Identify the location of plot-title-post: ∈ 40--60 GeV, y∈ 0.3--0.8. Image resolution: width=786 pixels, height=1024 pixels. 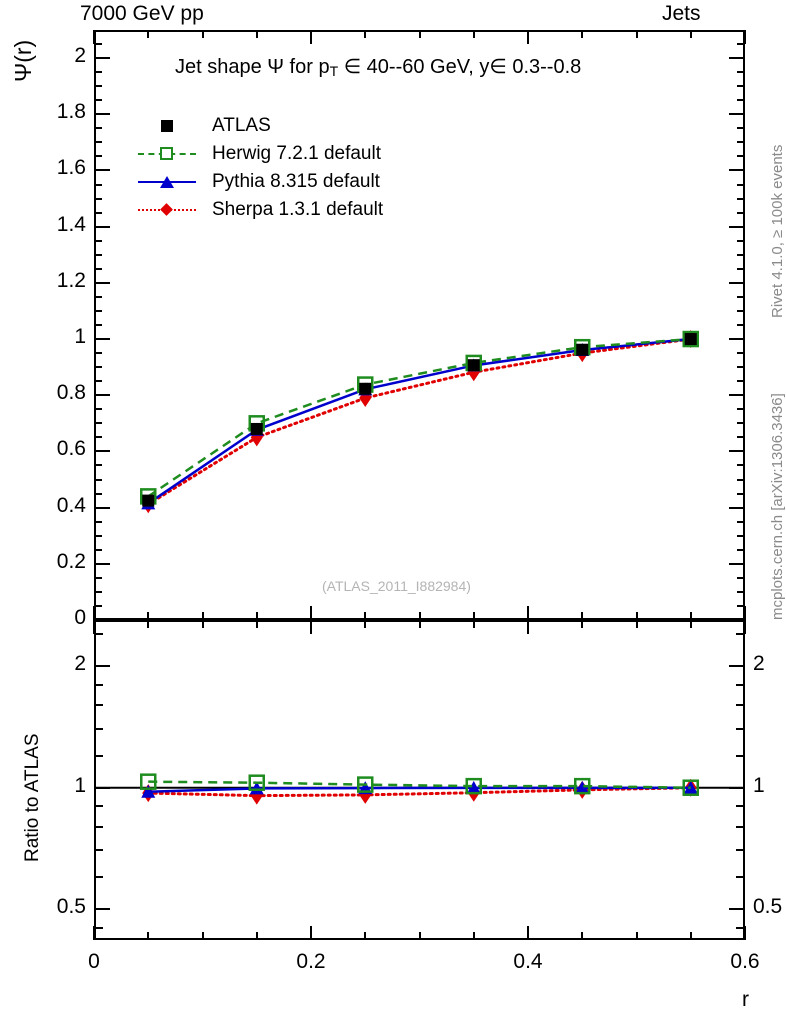
(460, 67).